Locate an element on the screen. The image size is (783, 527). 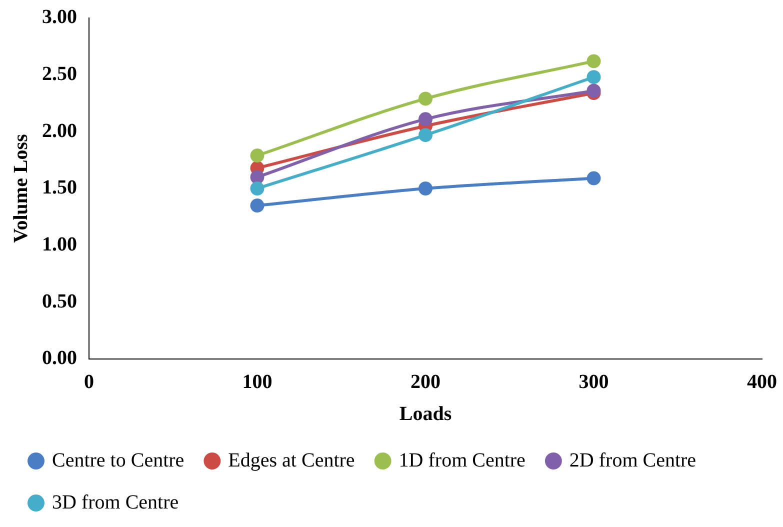
legend-label: 2D from Centre is located at coordinates (632, 460).